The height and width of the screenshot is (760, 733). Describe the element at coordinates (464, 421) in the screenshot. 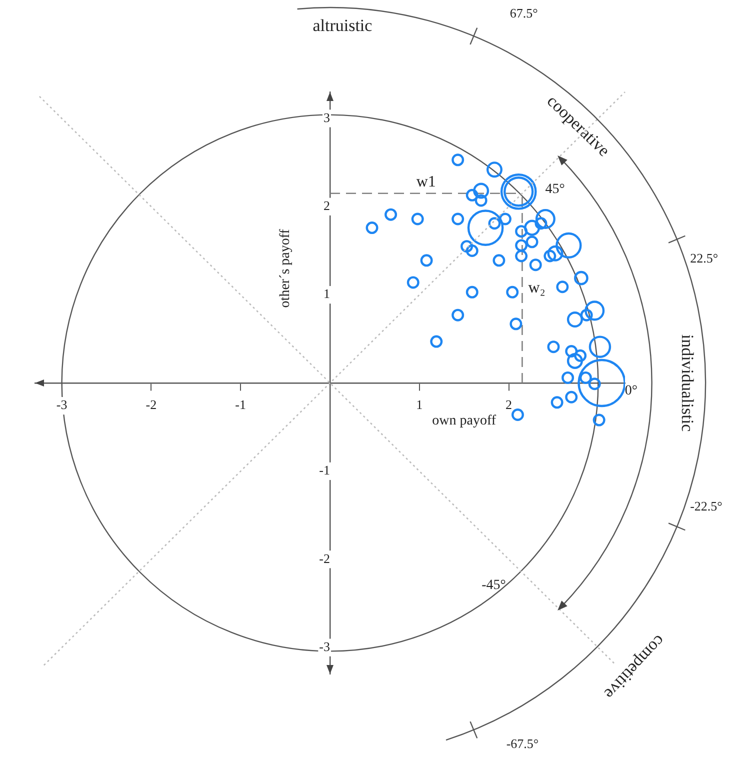

I see `x-axis-title: own payoff` at that location.